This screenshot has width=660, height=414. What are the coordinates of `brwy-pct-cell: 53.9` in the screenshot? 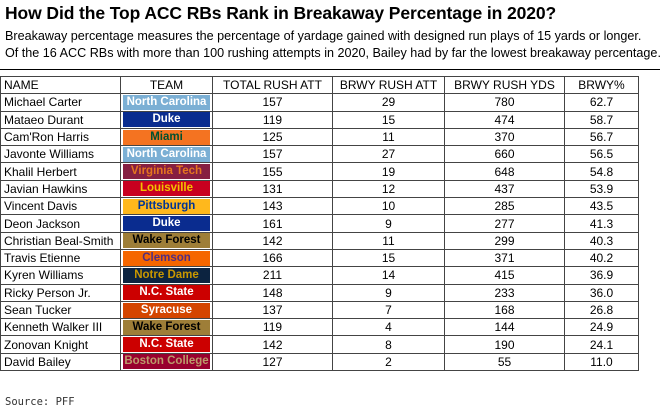 It's located at (601, 189).